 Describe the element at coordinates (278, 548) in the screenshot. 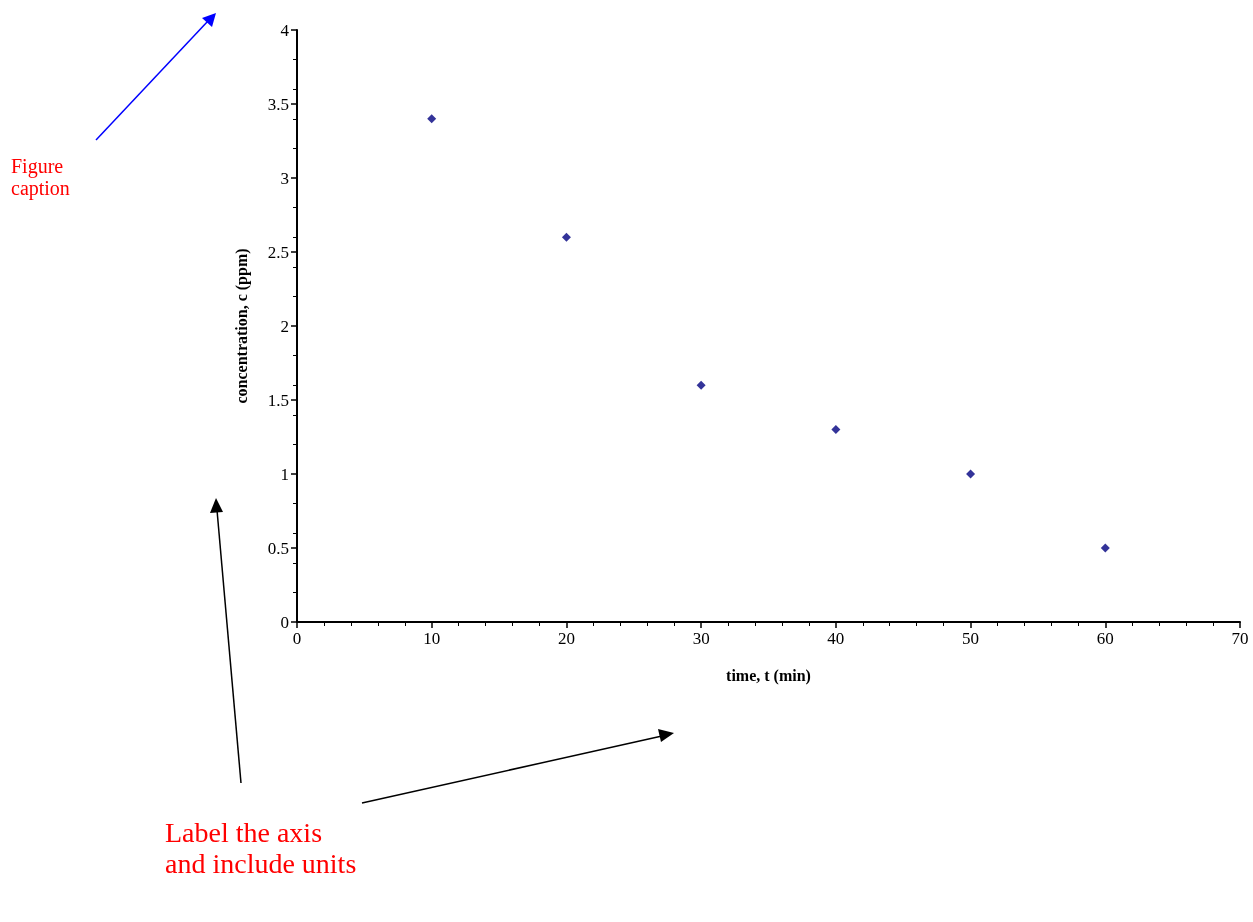

I see `y-tick-label: 0.5` at that location.